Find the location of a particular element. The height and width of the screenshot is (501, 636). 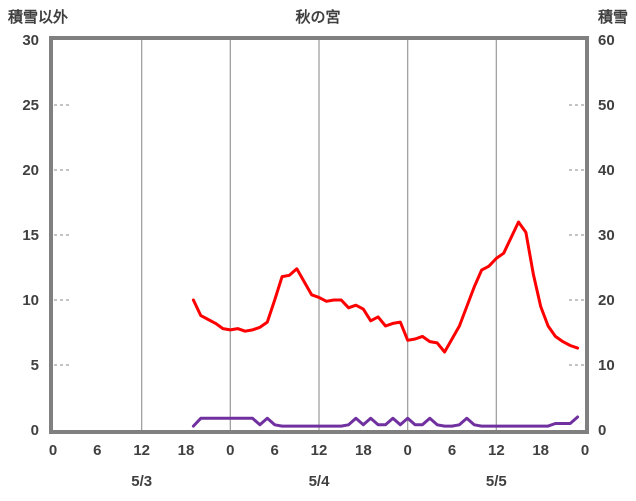

chart-title: 秋の宮 is located at coordinates (318, 17).